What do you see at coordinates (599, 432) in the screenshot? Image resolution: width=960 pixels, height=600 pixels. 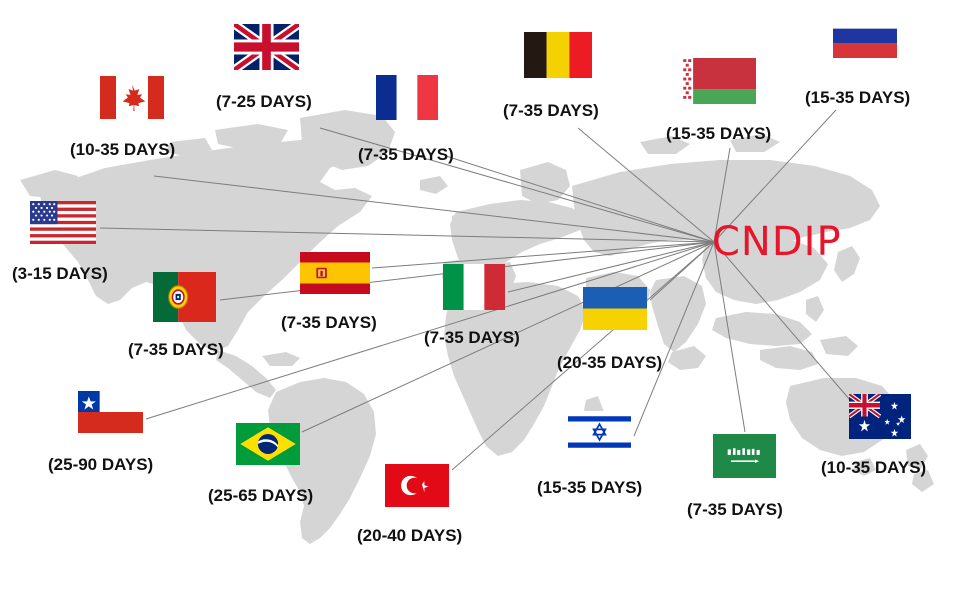 I see `flag-israel-icon` at bounding box center [599, 432].